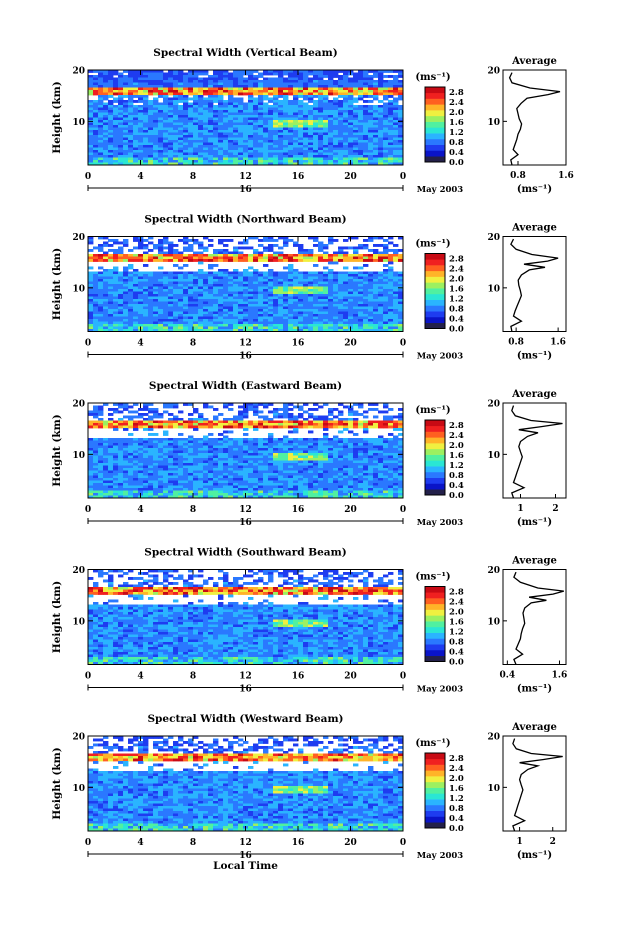 This screenshot has width=624, height=929. I want to click on date-label: May 2003, so click(440, 357).